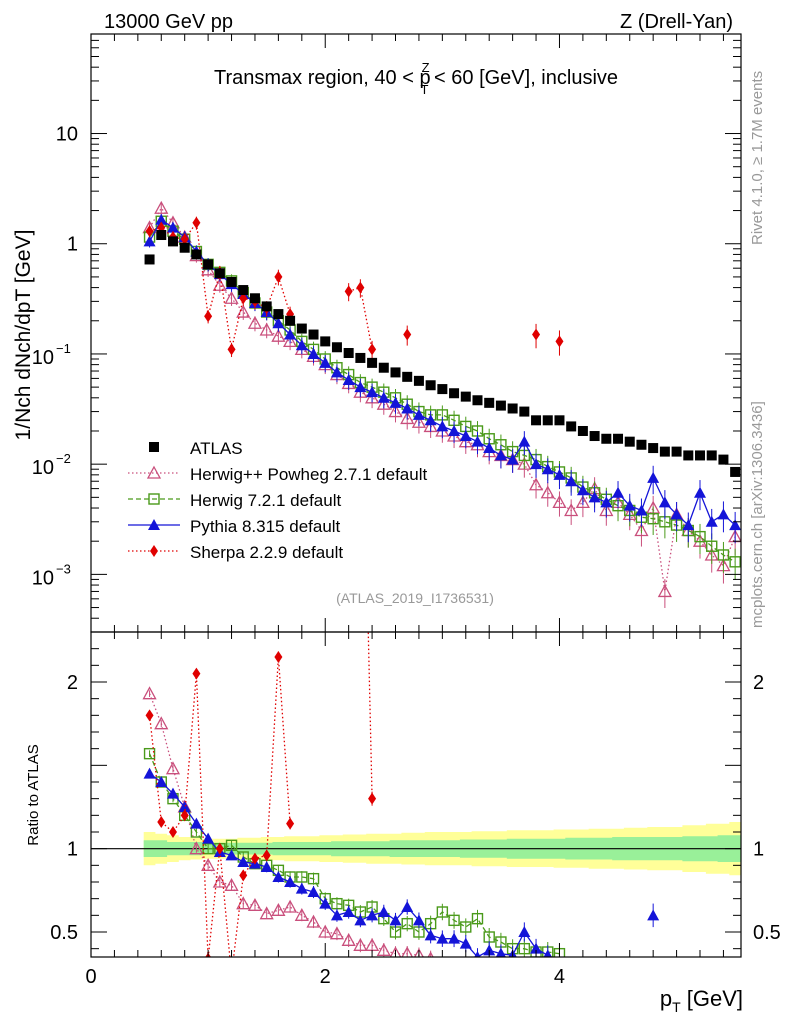  I want to click on x-axis-label: pT [GeV], so click(701, 1000).